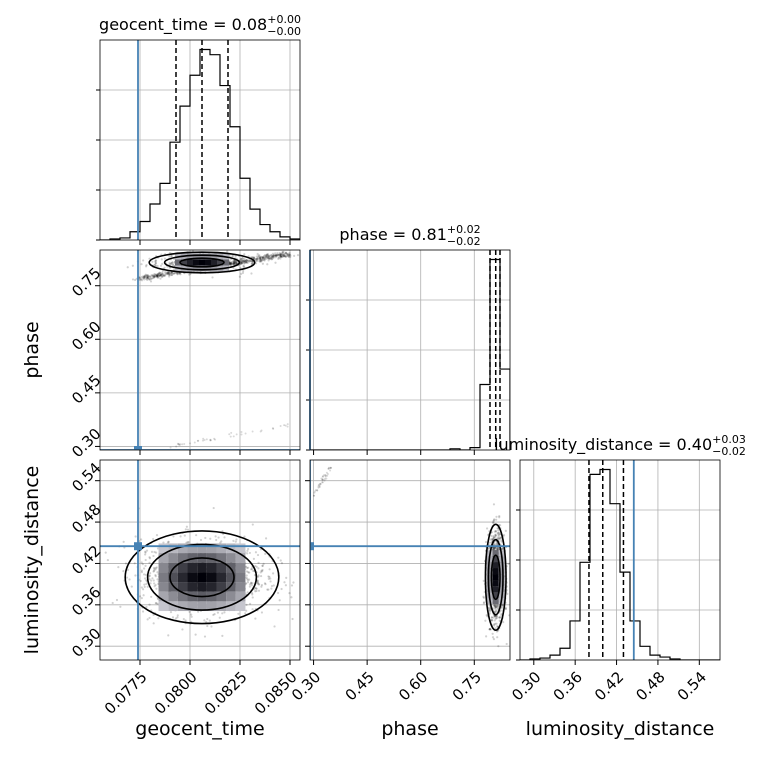 Image resolution: width=760 pixels, height=765 pixels. I want to click on scatter-panel-geocent-time-vs-luminosity-distance-xtick-label-0: 0.0775, so click(126, 693).